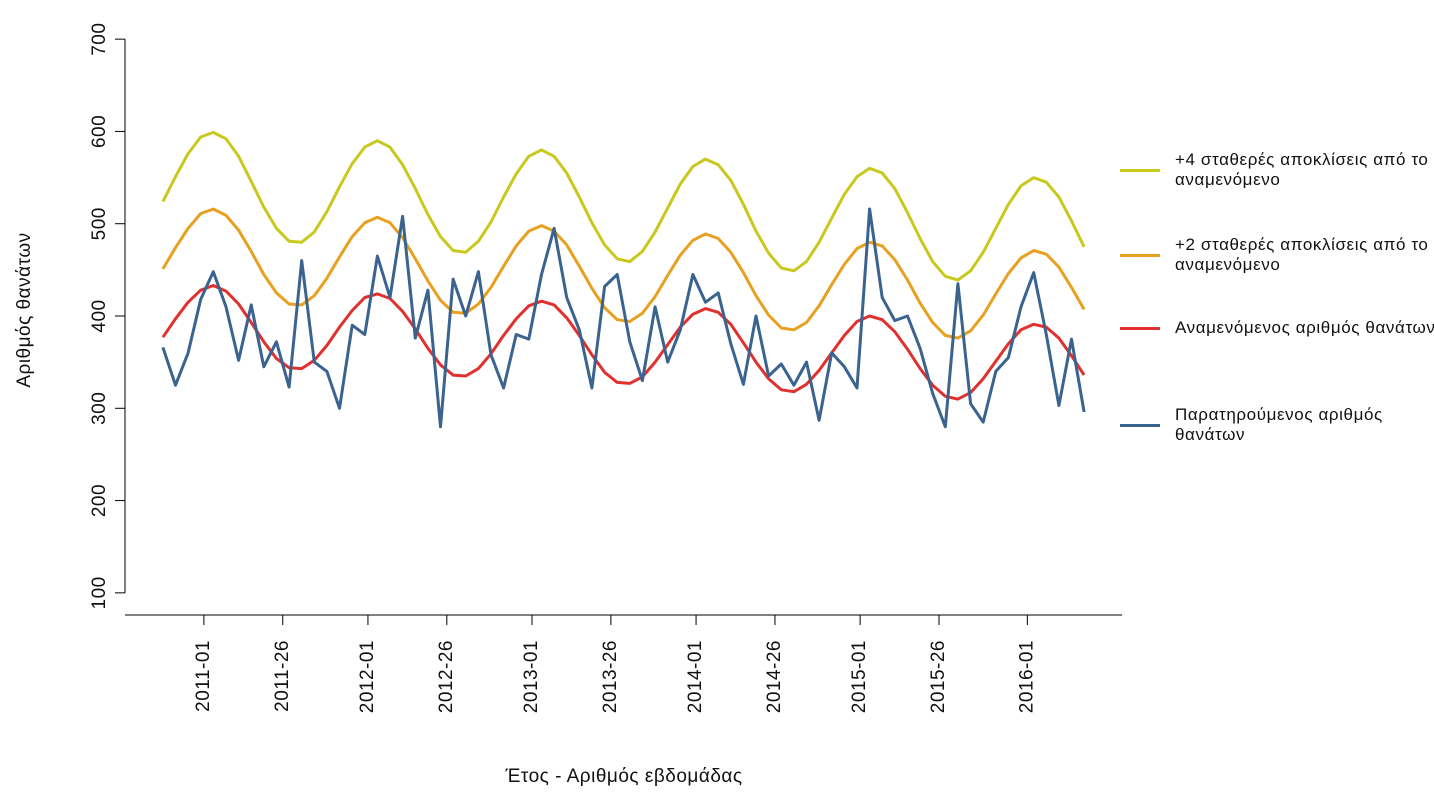  Describe the element at coordinates (282, 676) in the screenshot. I see `x-tick-label: 2011-26` at that location.